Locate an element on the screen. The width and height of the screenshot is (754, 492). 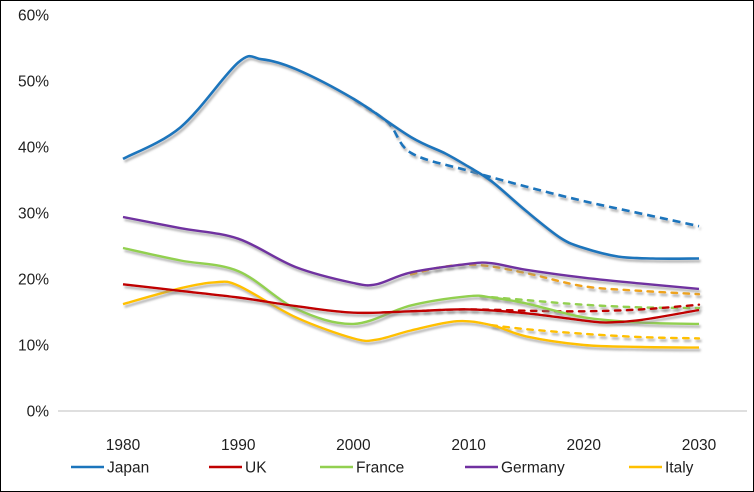
y-tick-label: 60% is located at coordinates (33, 16).